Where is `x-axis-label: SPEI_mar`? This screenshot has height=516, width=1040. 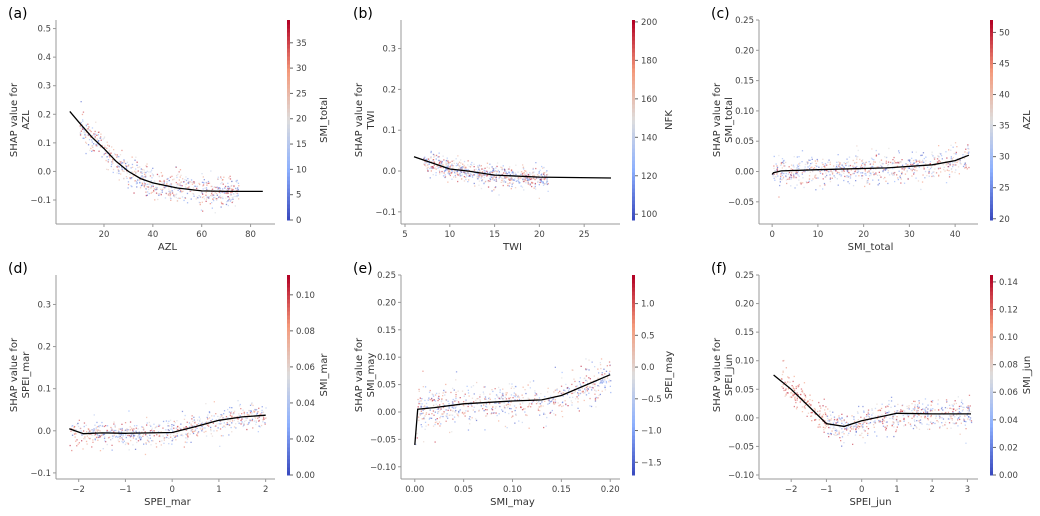 x-axis-label: SPEI_mar is located at coordinates (168, 502).